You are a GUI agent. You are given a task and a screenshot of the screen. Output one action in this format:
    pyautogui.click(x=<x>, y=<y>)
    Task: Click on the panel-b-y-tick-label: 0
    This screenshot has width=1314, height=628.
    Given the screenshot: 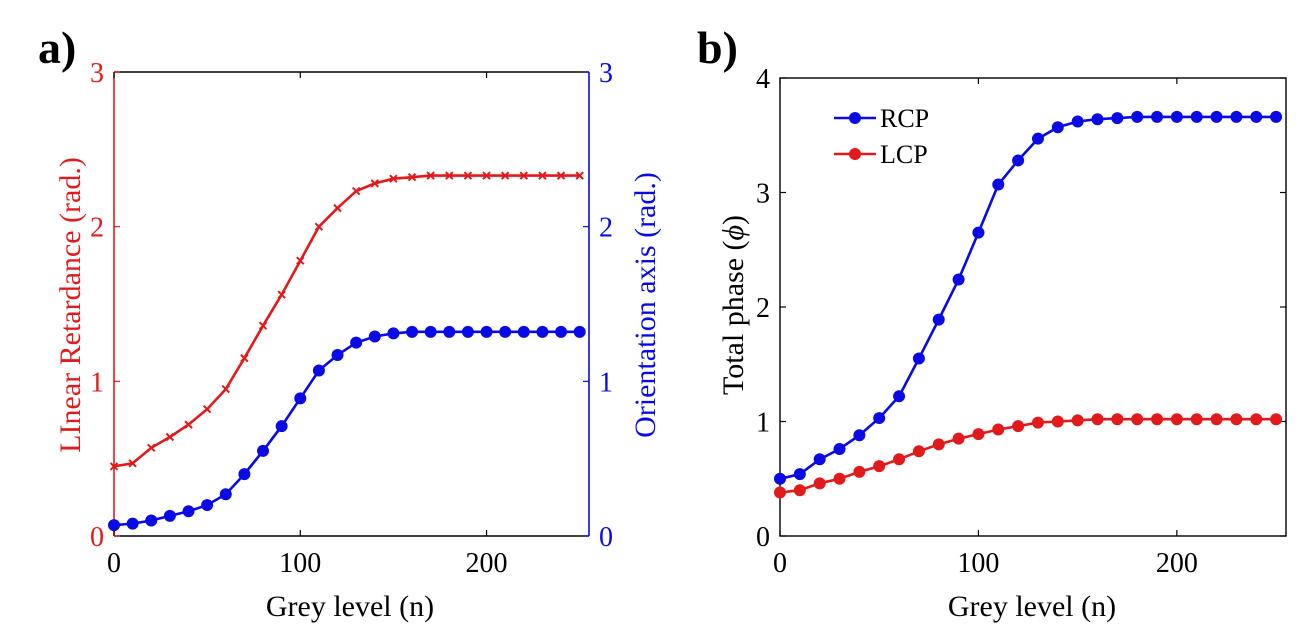 What is the action you would take?
    pyautogui.click(x=763, y=537)
    